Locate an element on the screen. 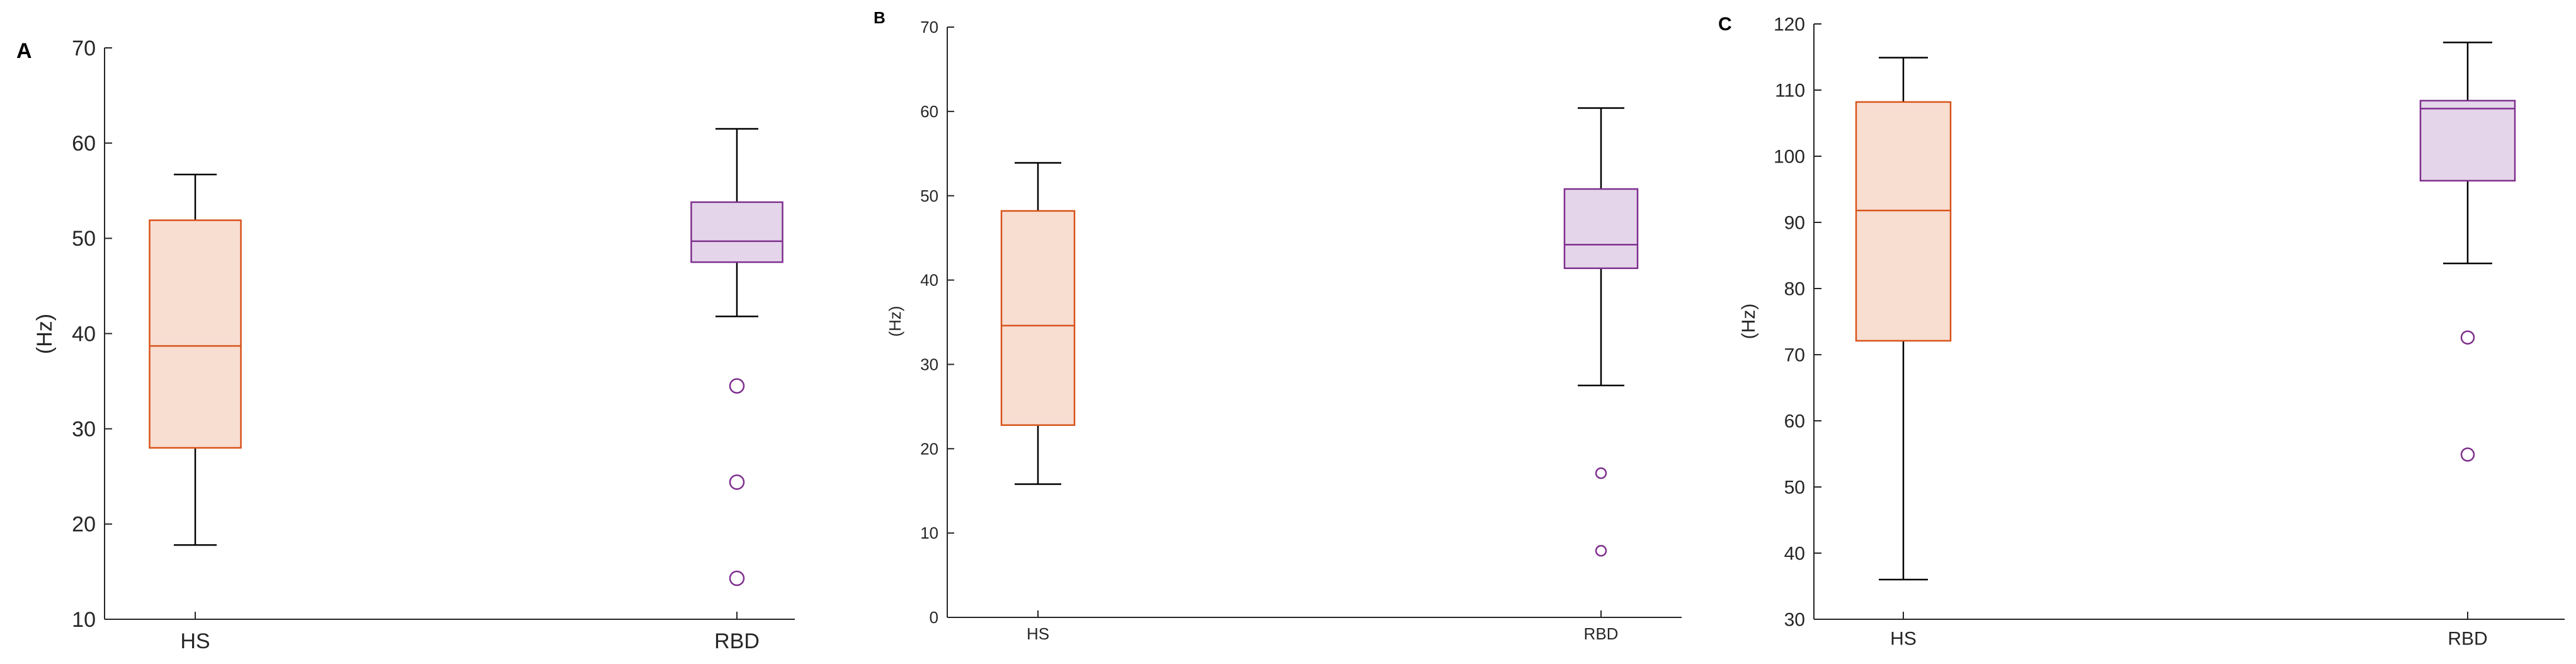 Image resolution: width=2576 pixels, height=664 pixels. panel-label: A is located at coordinates (24, 51).